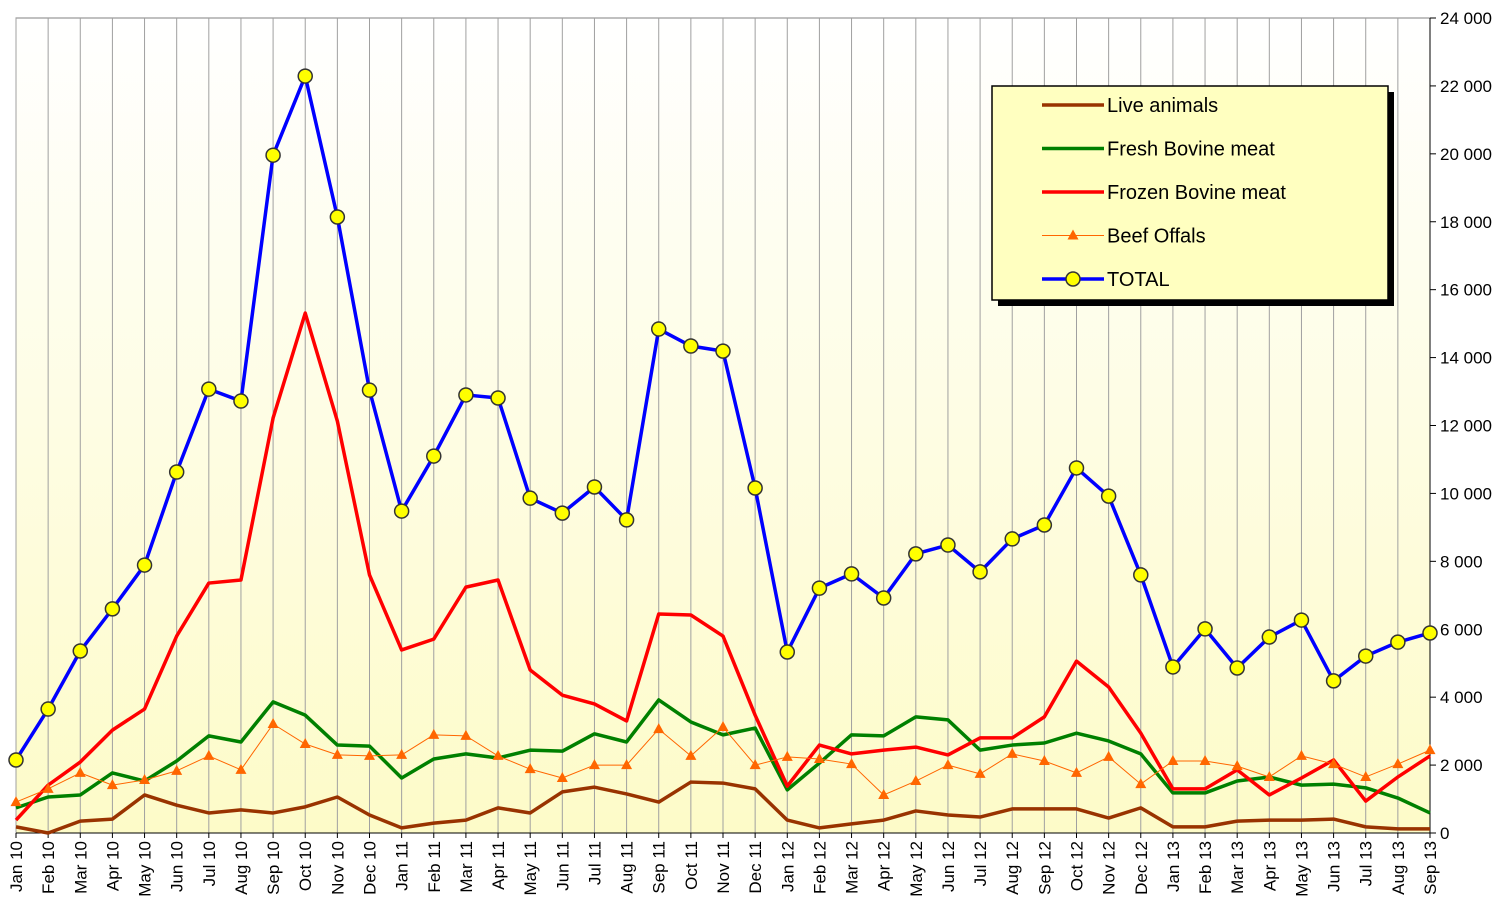  Describe the element at coordinates (1191, 150) in the screenshot. I see `legend-label: Fresh Bovine meat` at that location.